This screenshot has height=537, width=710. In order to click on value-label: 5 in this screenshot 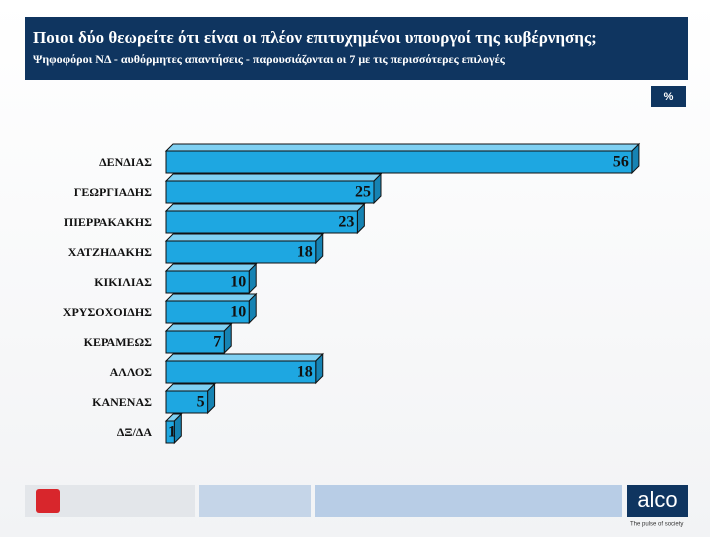, I will do `click(201, 402)`.